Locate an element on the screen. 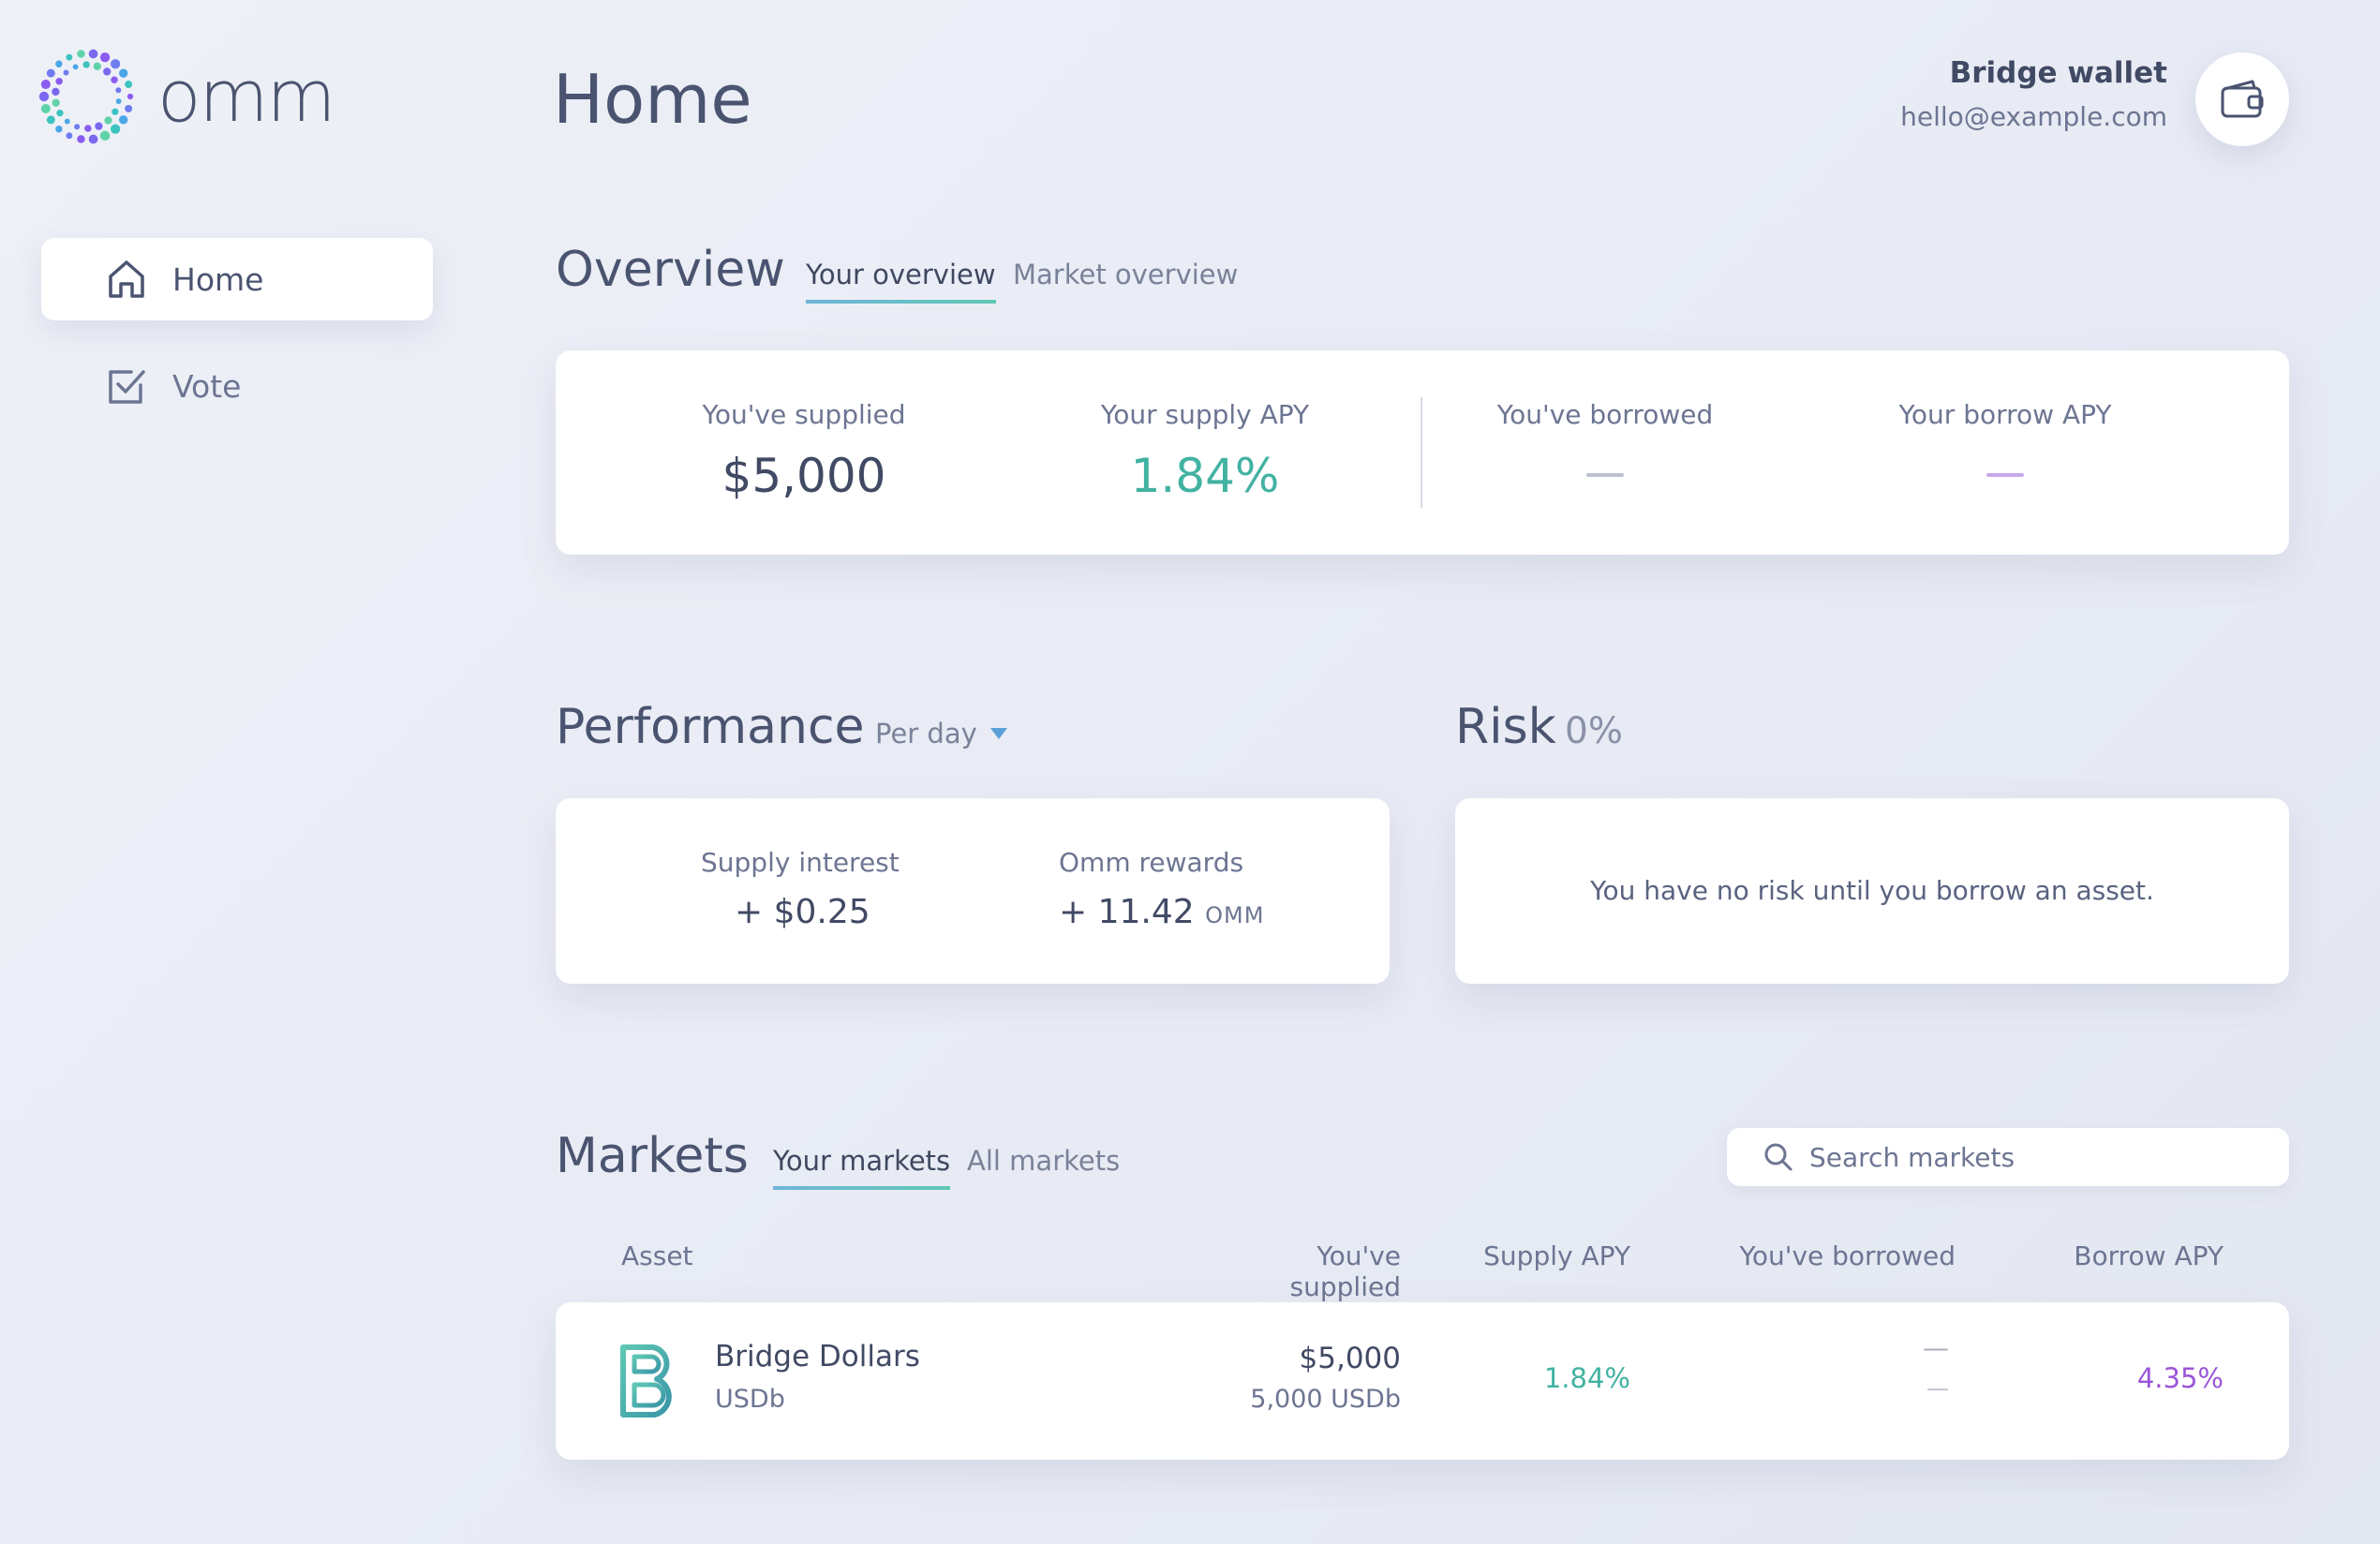  stat-label: You've borrowed is located at coordinates (1605, 414).